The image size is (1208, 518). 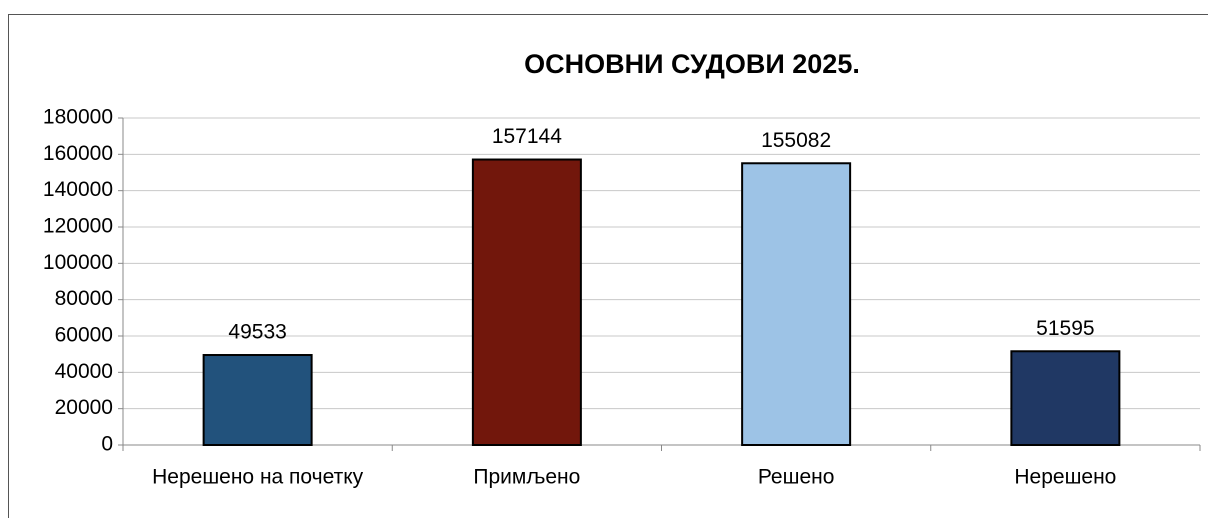 I want to click on x-tick-label: Примљено, so click(x=526, y=477).